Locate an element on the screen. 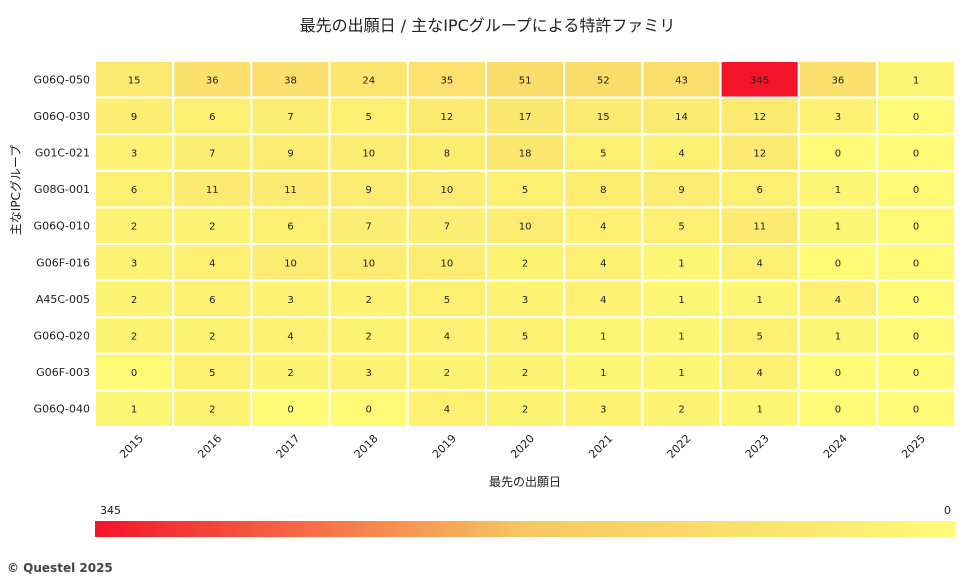 The width and height of the screenshot is (975, 580). cell-value-label: 9 is located at coordinates (681, 190).